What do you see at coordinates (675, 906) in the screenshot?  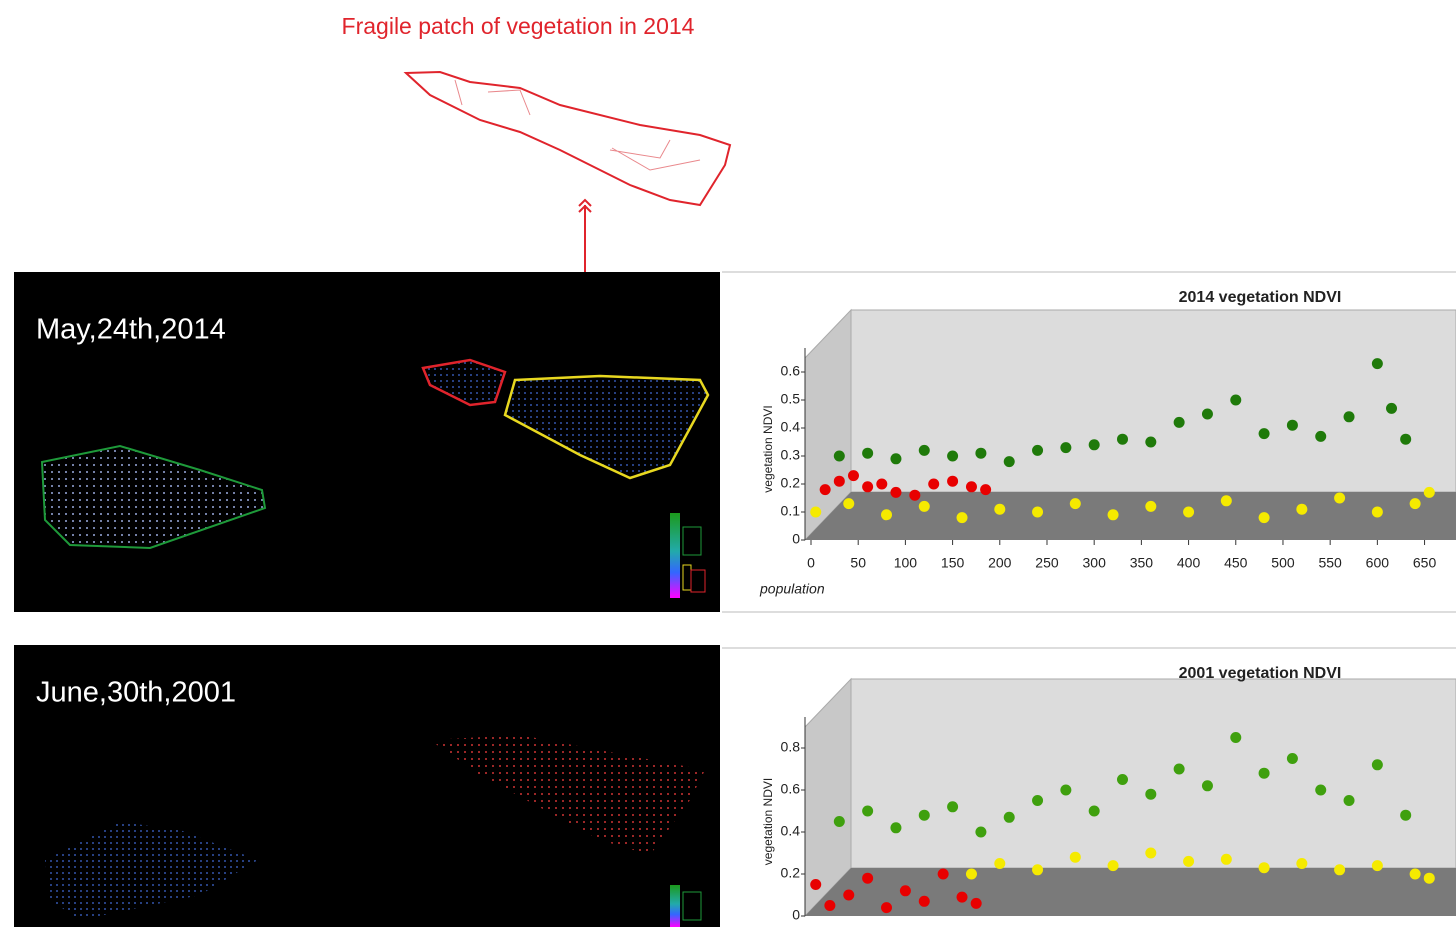 I see `color-ramp` at bounding box center [675, 906].